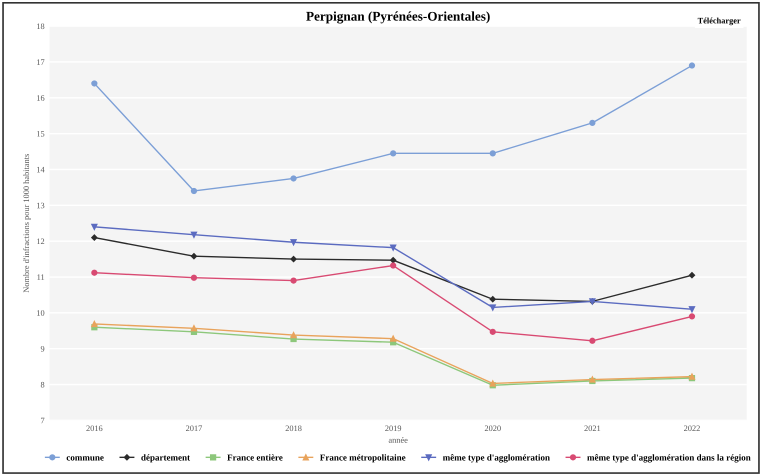  Describe the element at coordinates (40, 205) in the screenshot. I see `y-tick-label: 13` at that location.